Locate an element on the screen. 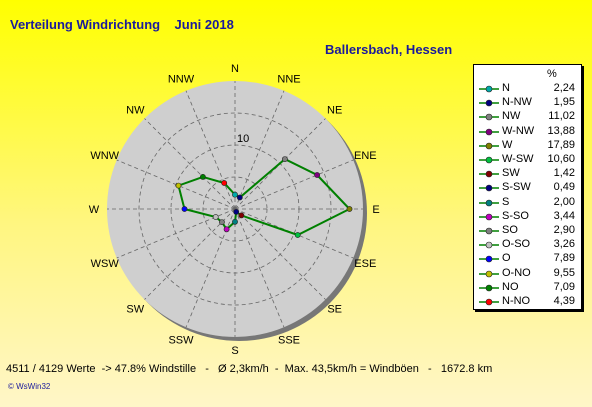 Image resolution: width=592 pixels, height=407 pixels. legend-value: 7,89 is located at coordinates (564, 258).